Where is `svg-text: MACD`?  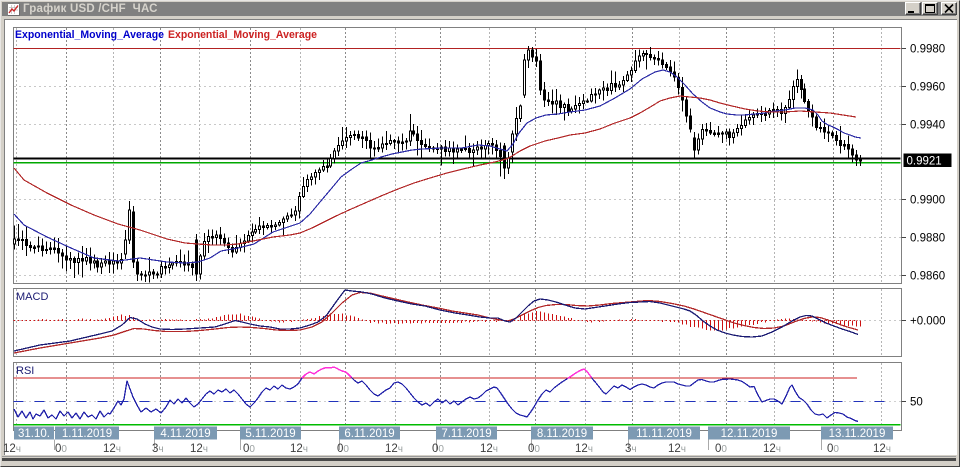 svg-text: MACD is located at coordinates (32, 297).